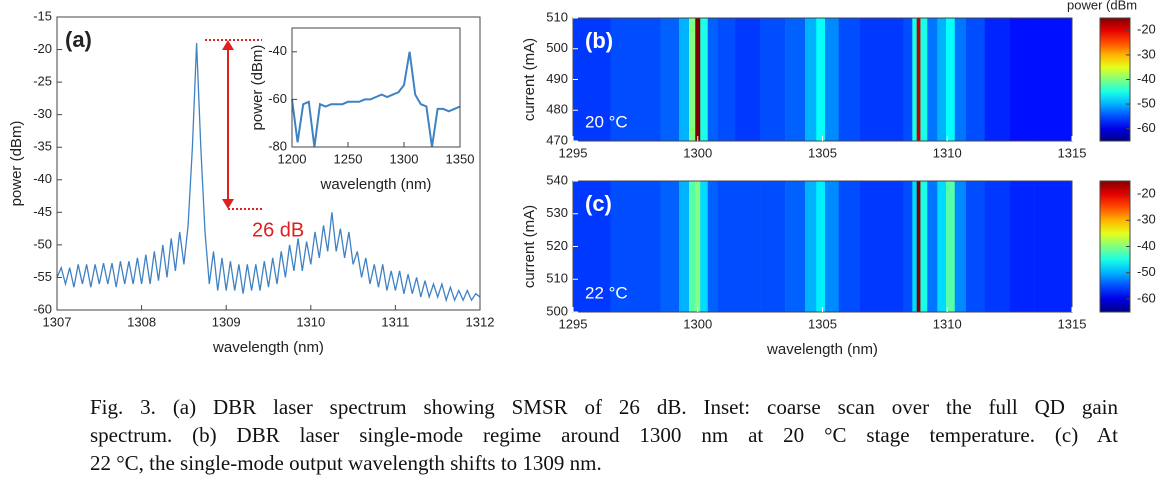 The image size is (1161, 482). I want to click on x-tick-label: 1200, so click(292, 158).